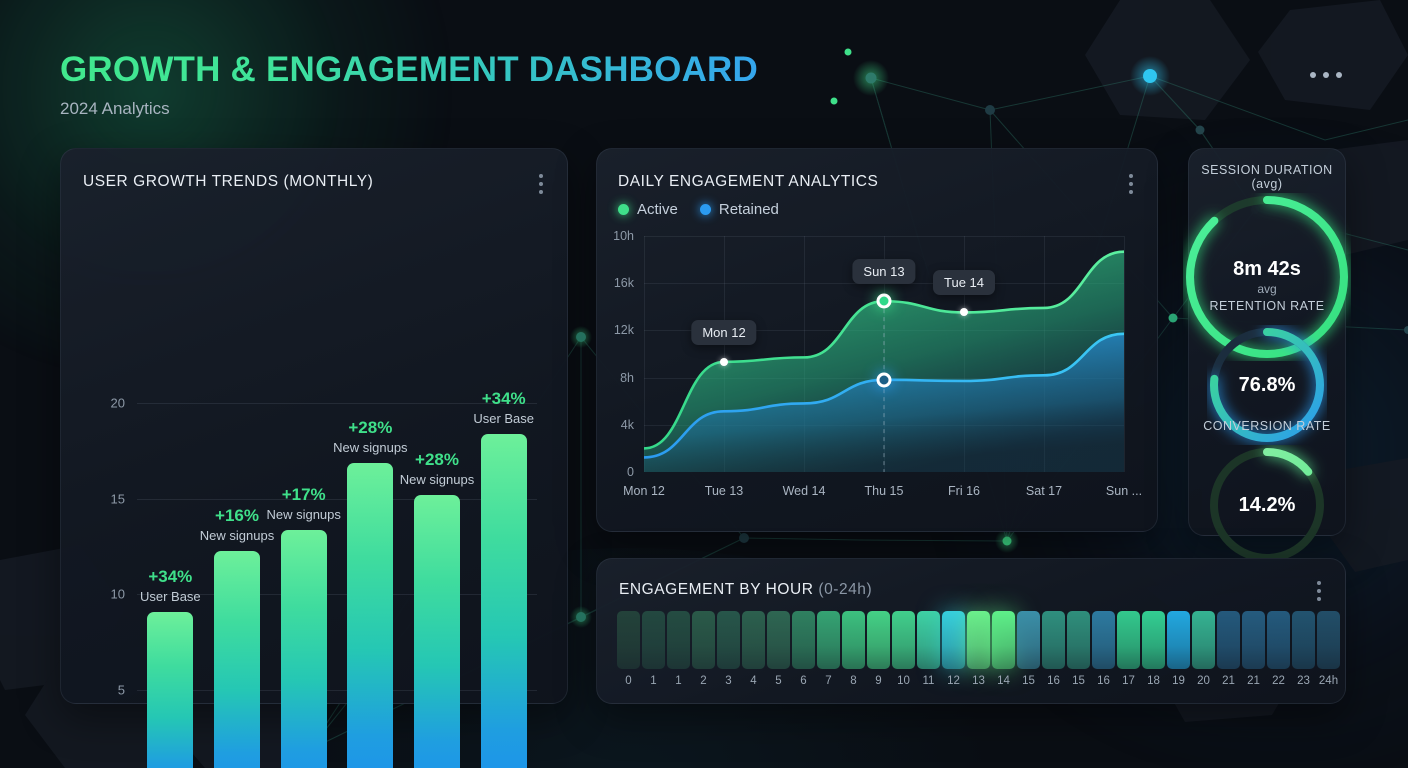  Describe the element at coordinates (1103, 681) in the screenshot. I see `heatmap-hour-label: 16` at that location.